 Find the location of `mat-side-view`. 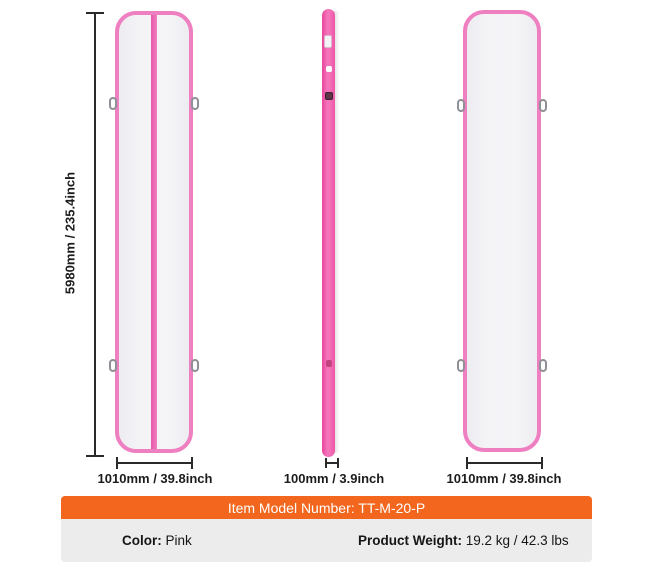

mat-side-view is located at coordinates (328, 233).